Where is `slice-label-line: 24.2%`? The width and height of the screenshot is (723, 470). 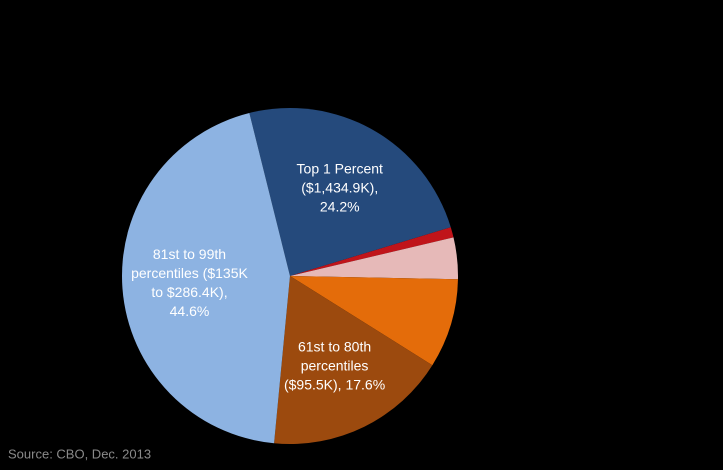 slice-label-line: 24.2% is located at coordinates (340, 206).